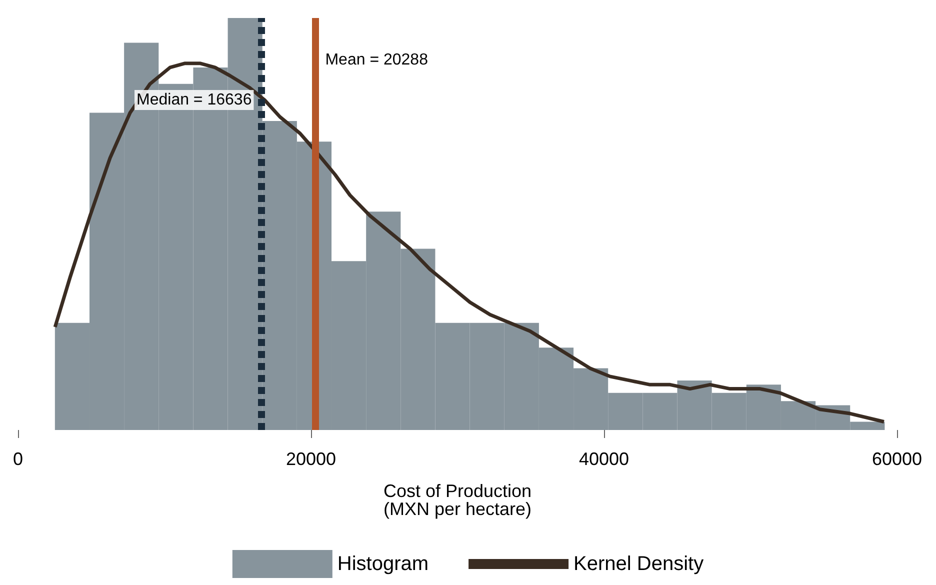 The image size is (936, 585). I want to click on legend-label: Histogram, so click(383, 564).